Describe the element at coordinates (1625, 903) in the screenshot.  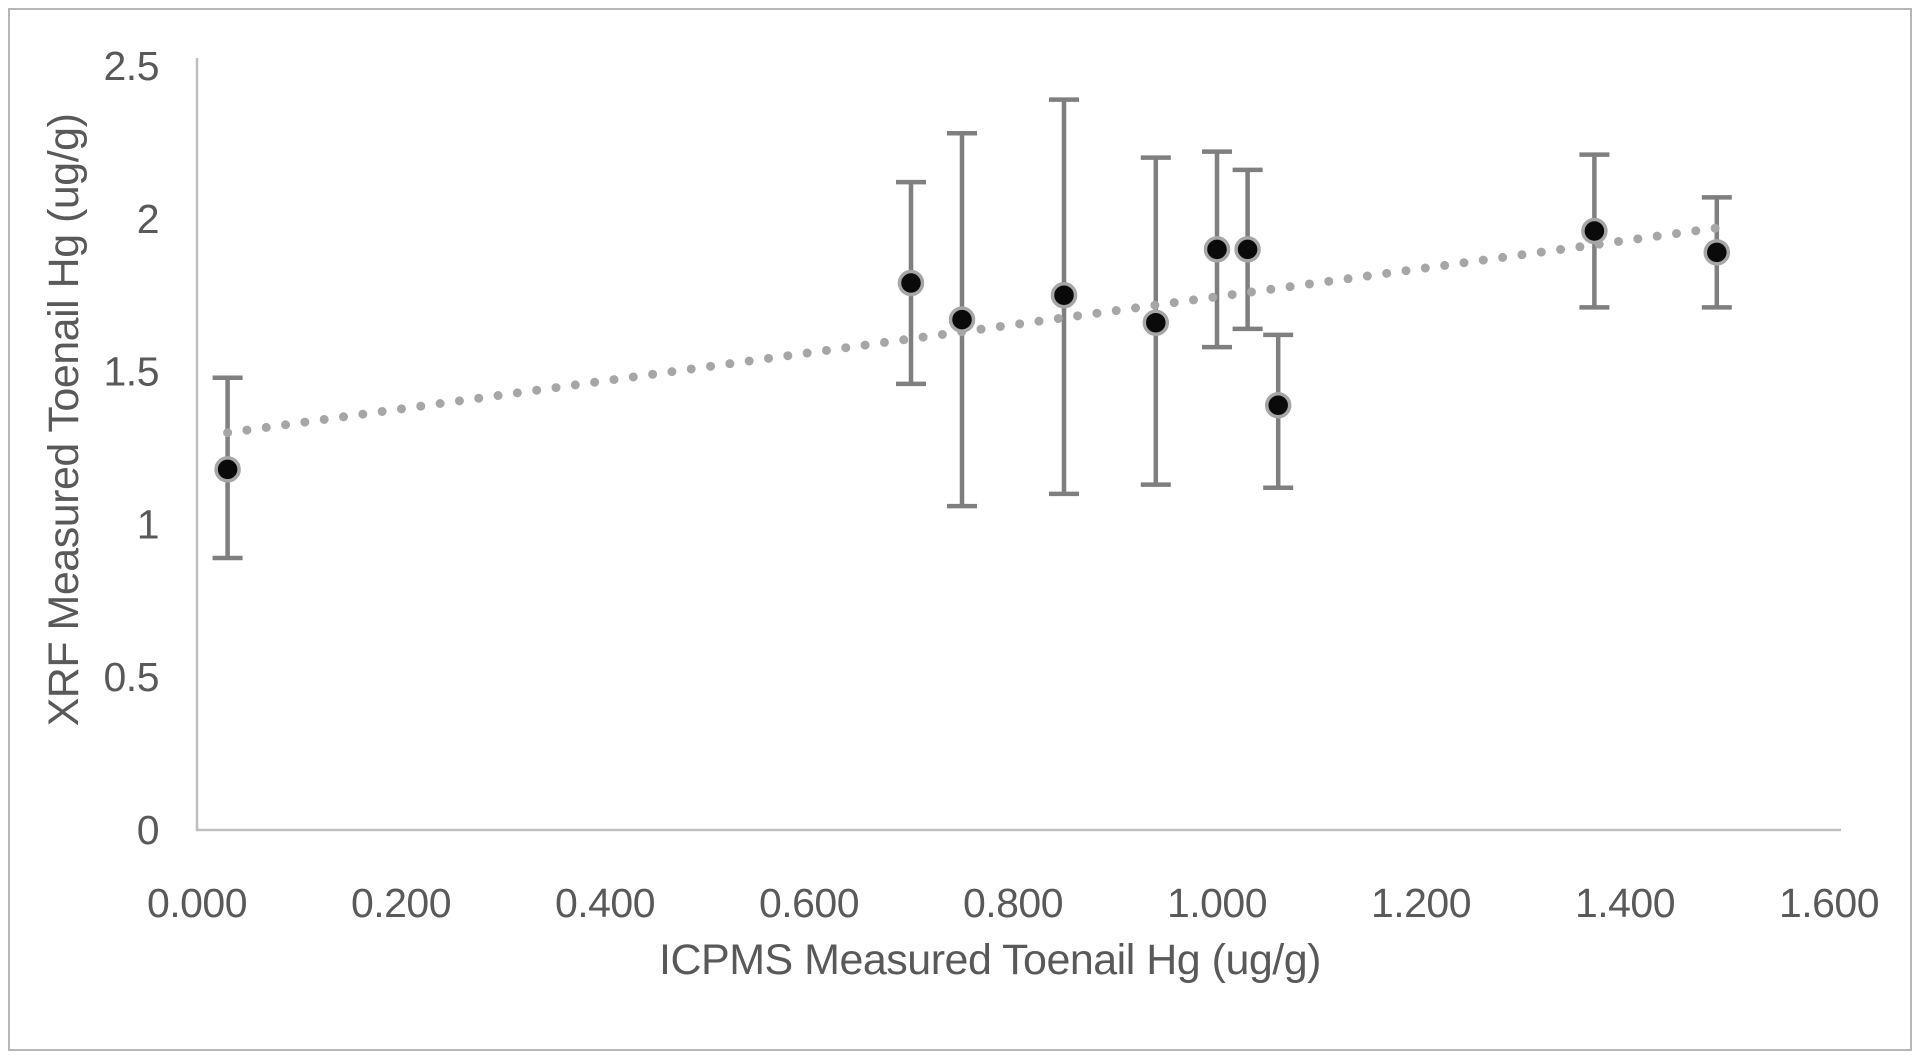
I see `x-tick-label: 1.400` at that location.